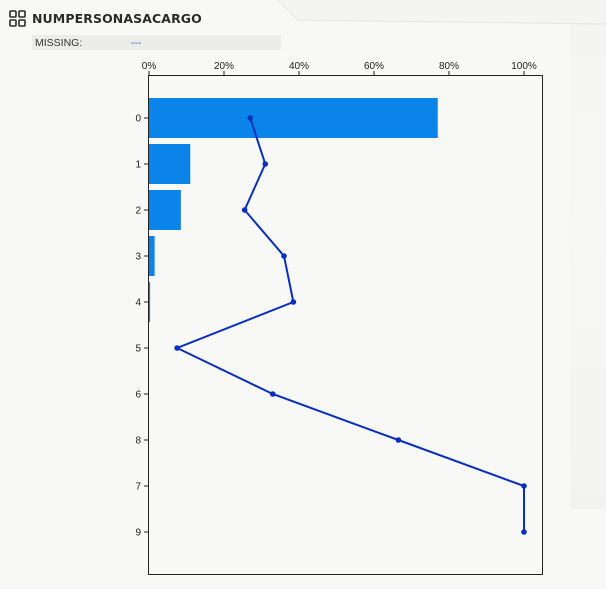 This screenshot has width=606, height=589. Describe the element at coordinates (59, 42) in the screenshot. I see `missing-label: MISSING:` at that location.